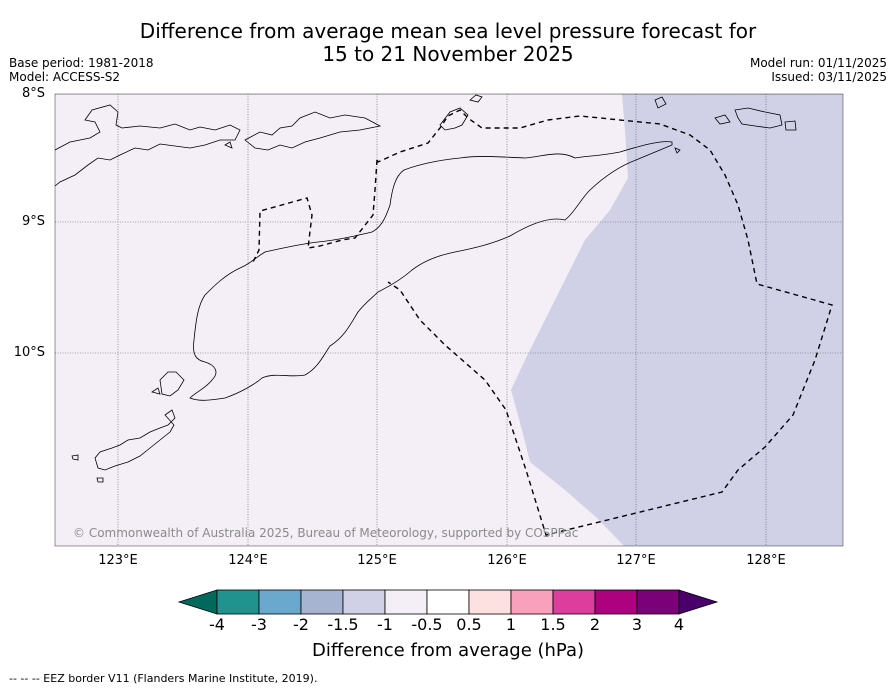 The height and width of the screenshot is (690, 896). I want to click on colorbar-tick-label: 1.5, so click(553, 624).